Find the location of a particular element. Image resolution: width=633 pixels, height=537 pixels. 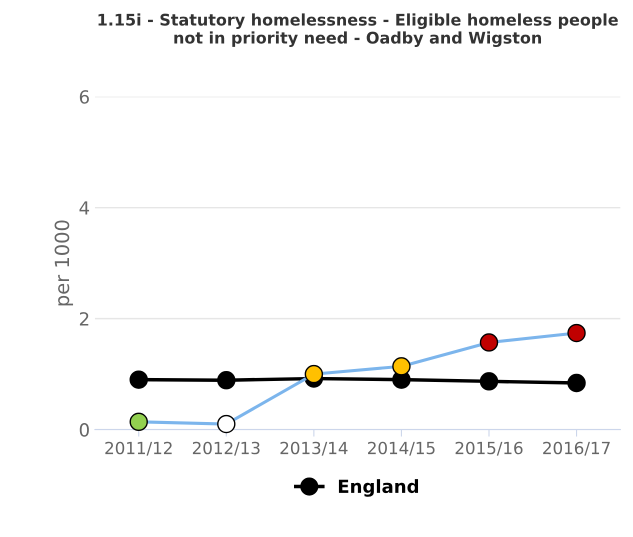

y-tick-label: 0 is located at coordinates (84, 430).